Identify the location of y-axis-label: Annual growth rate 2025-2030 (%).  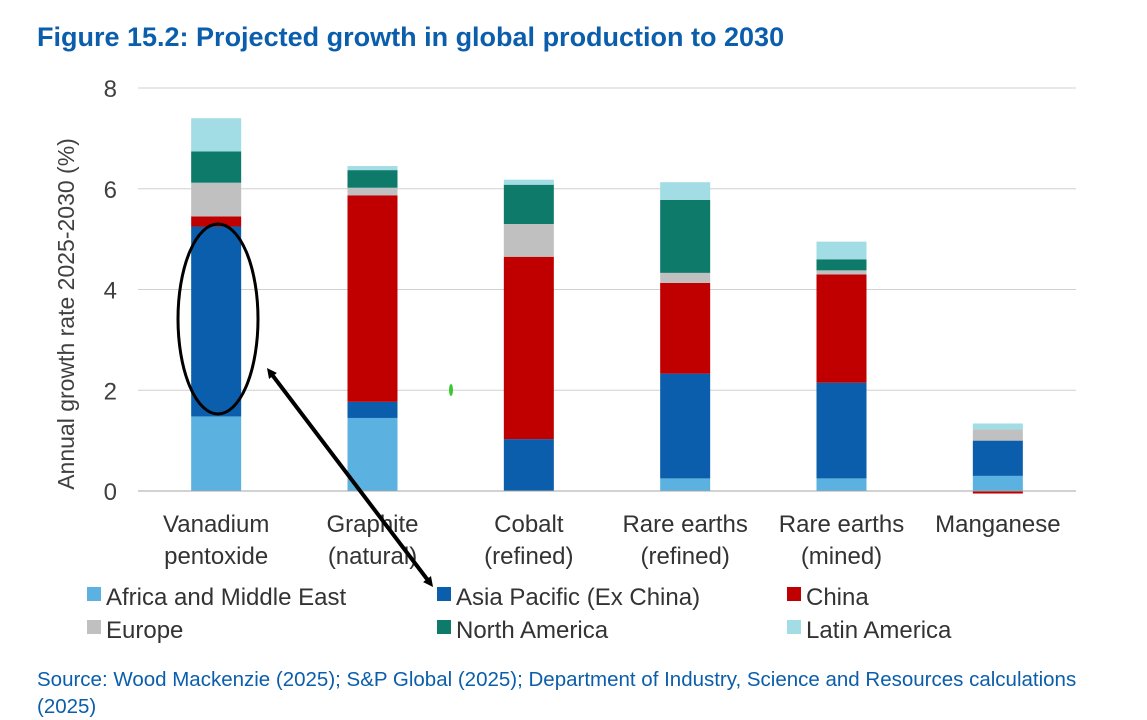
(66, 314).